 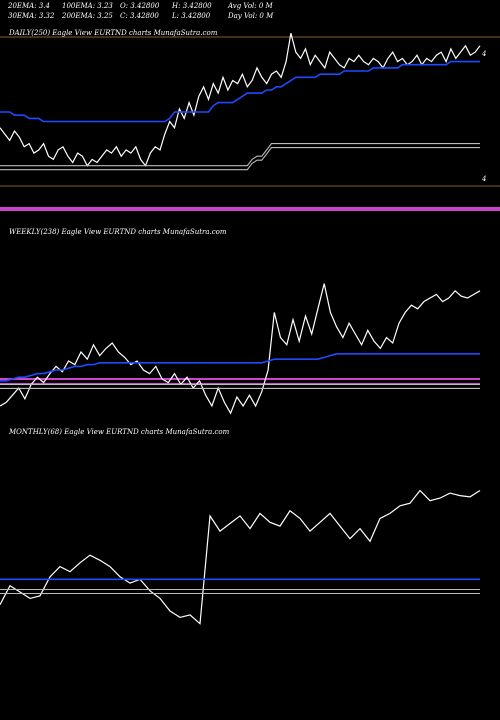 I want to click on ema200-readout: 200EMA: 3.25, so click(x=87, y=16).